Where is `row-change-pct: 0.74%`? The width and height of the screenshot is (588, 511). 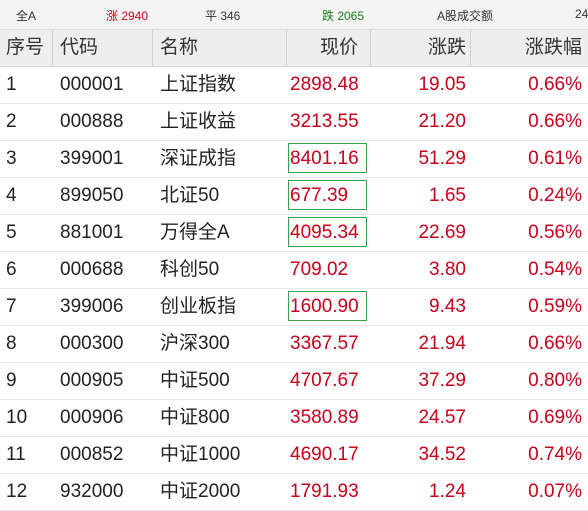 row-change-pct: 0.74% is located at coordinates (555, 454).